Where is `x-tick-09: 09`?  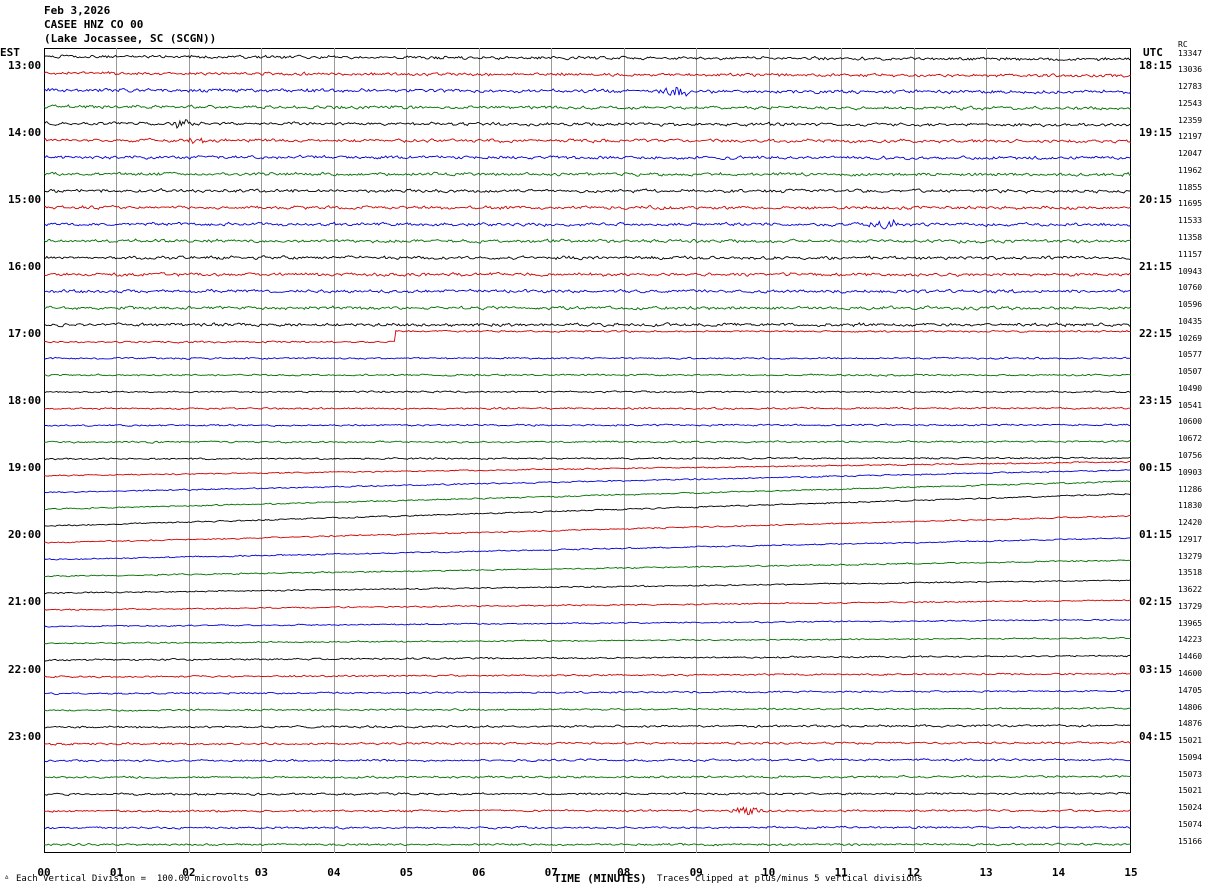
x-tick-09: 09 is located at coordinates (696, 872).